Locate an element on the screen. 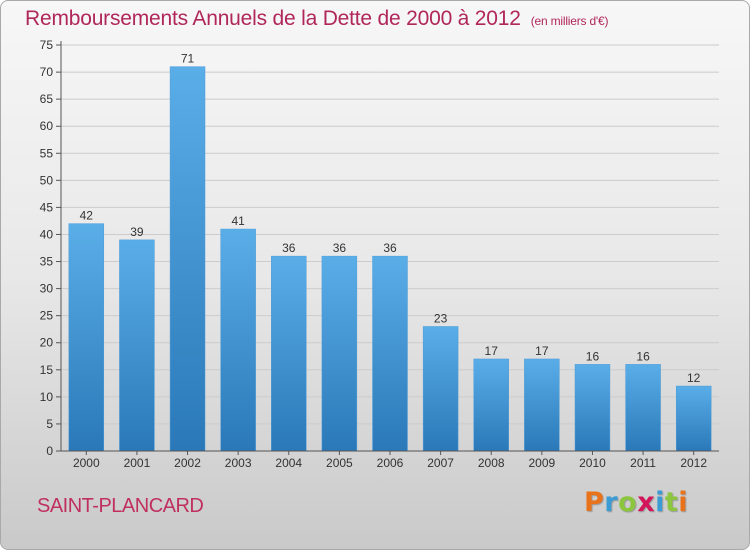  logo-letter: x is located at coordinates (646, 502).